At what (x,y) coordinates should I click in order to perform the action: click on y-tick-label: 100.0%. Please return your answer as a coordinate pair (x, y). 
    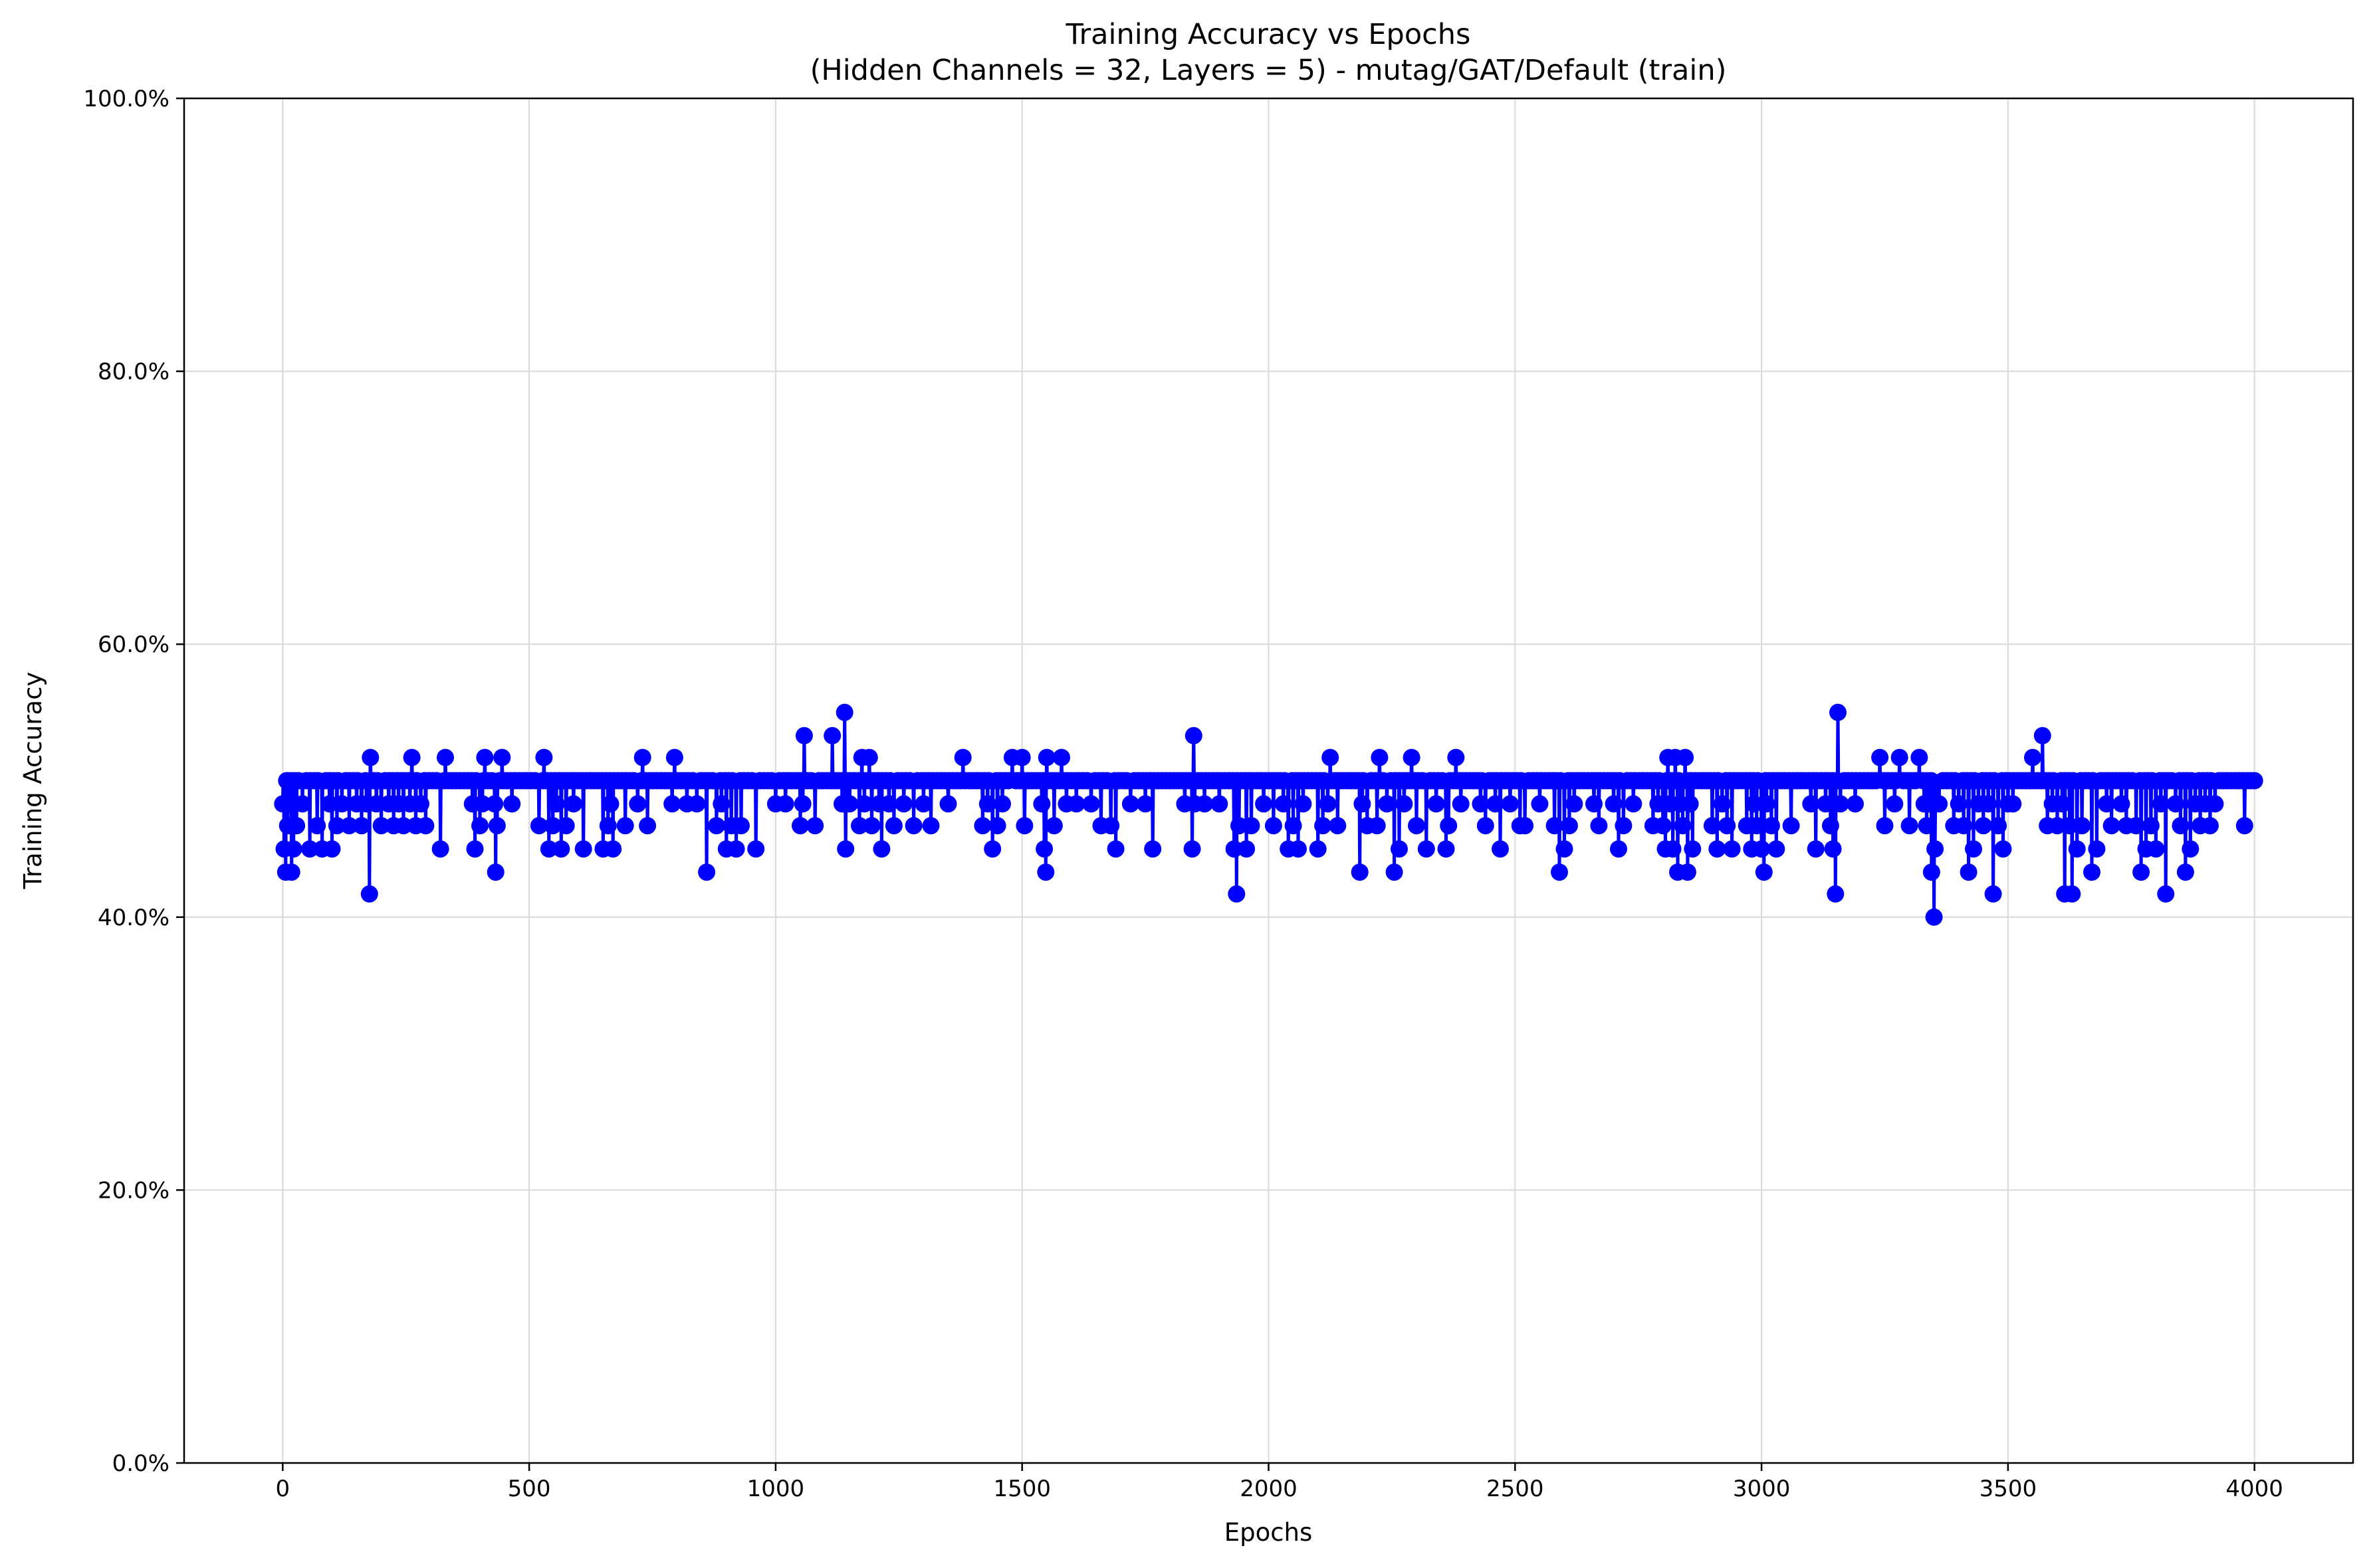
    Looking at the image, I should click on (126, 99).